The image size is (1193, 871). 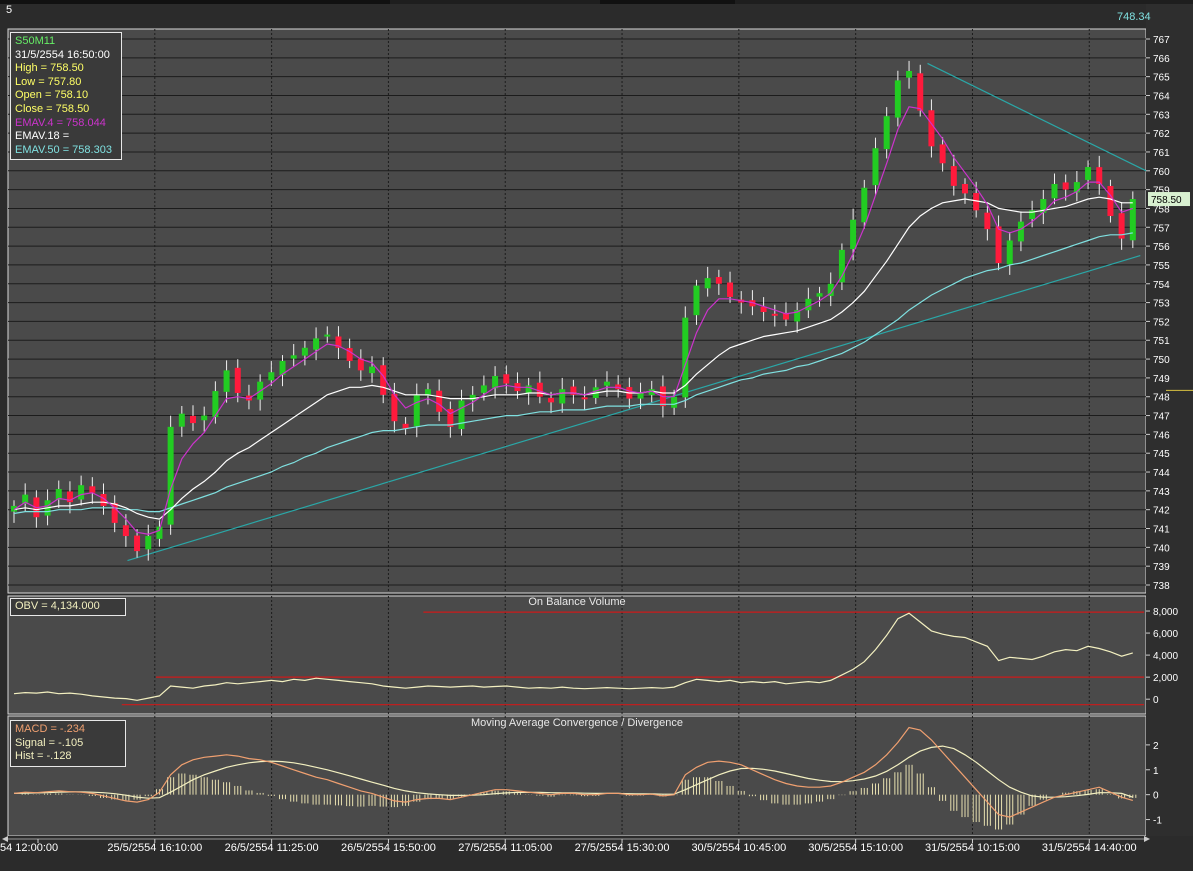 What do you see at coordinates (596, 2) in the screenshot?
I see `top-toolbar-strip` at bounding box center [596, 2].